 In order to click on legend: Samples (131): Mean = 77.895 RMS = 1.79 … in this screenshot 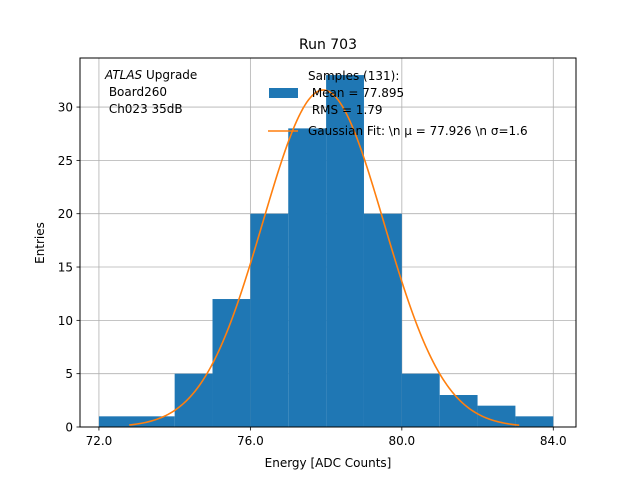, I will do `click(398, 103)`.